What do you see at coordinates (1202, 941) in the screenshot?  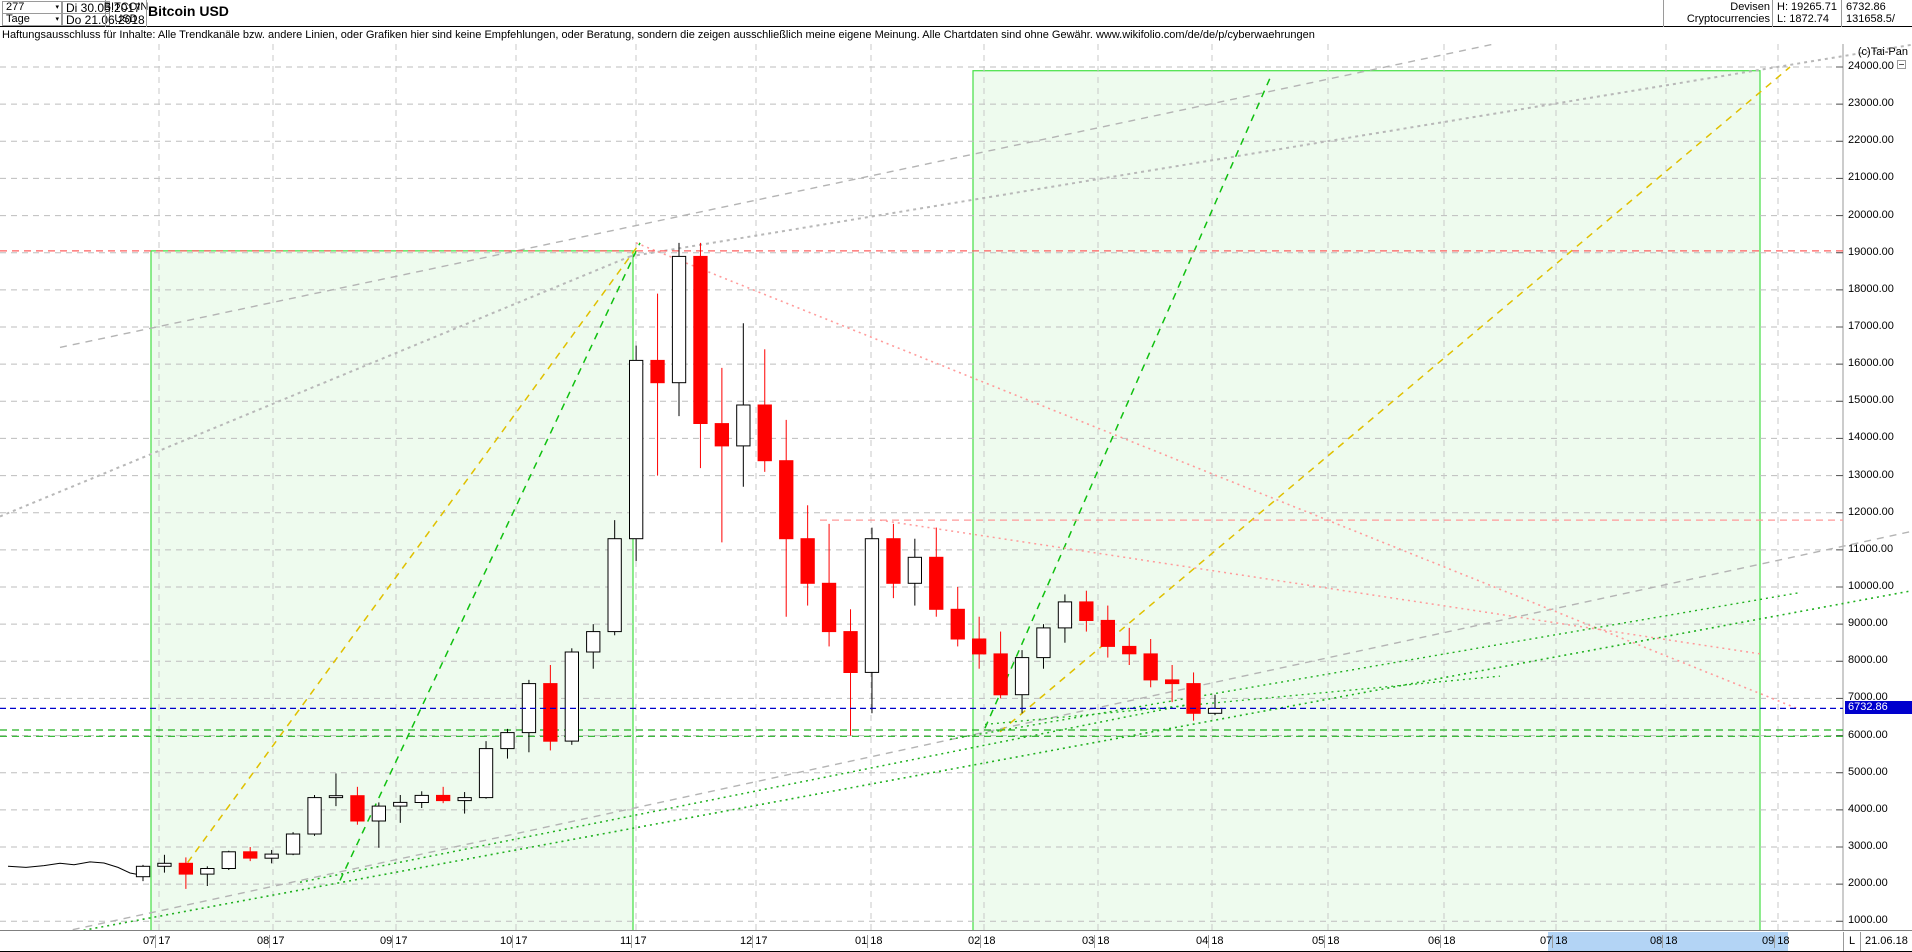 I see `date-tick-month: 04` at bounding box center [1202, 941].